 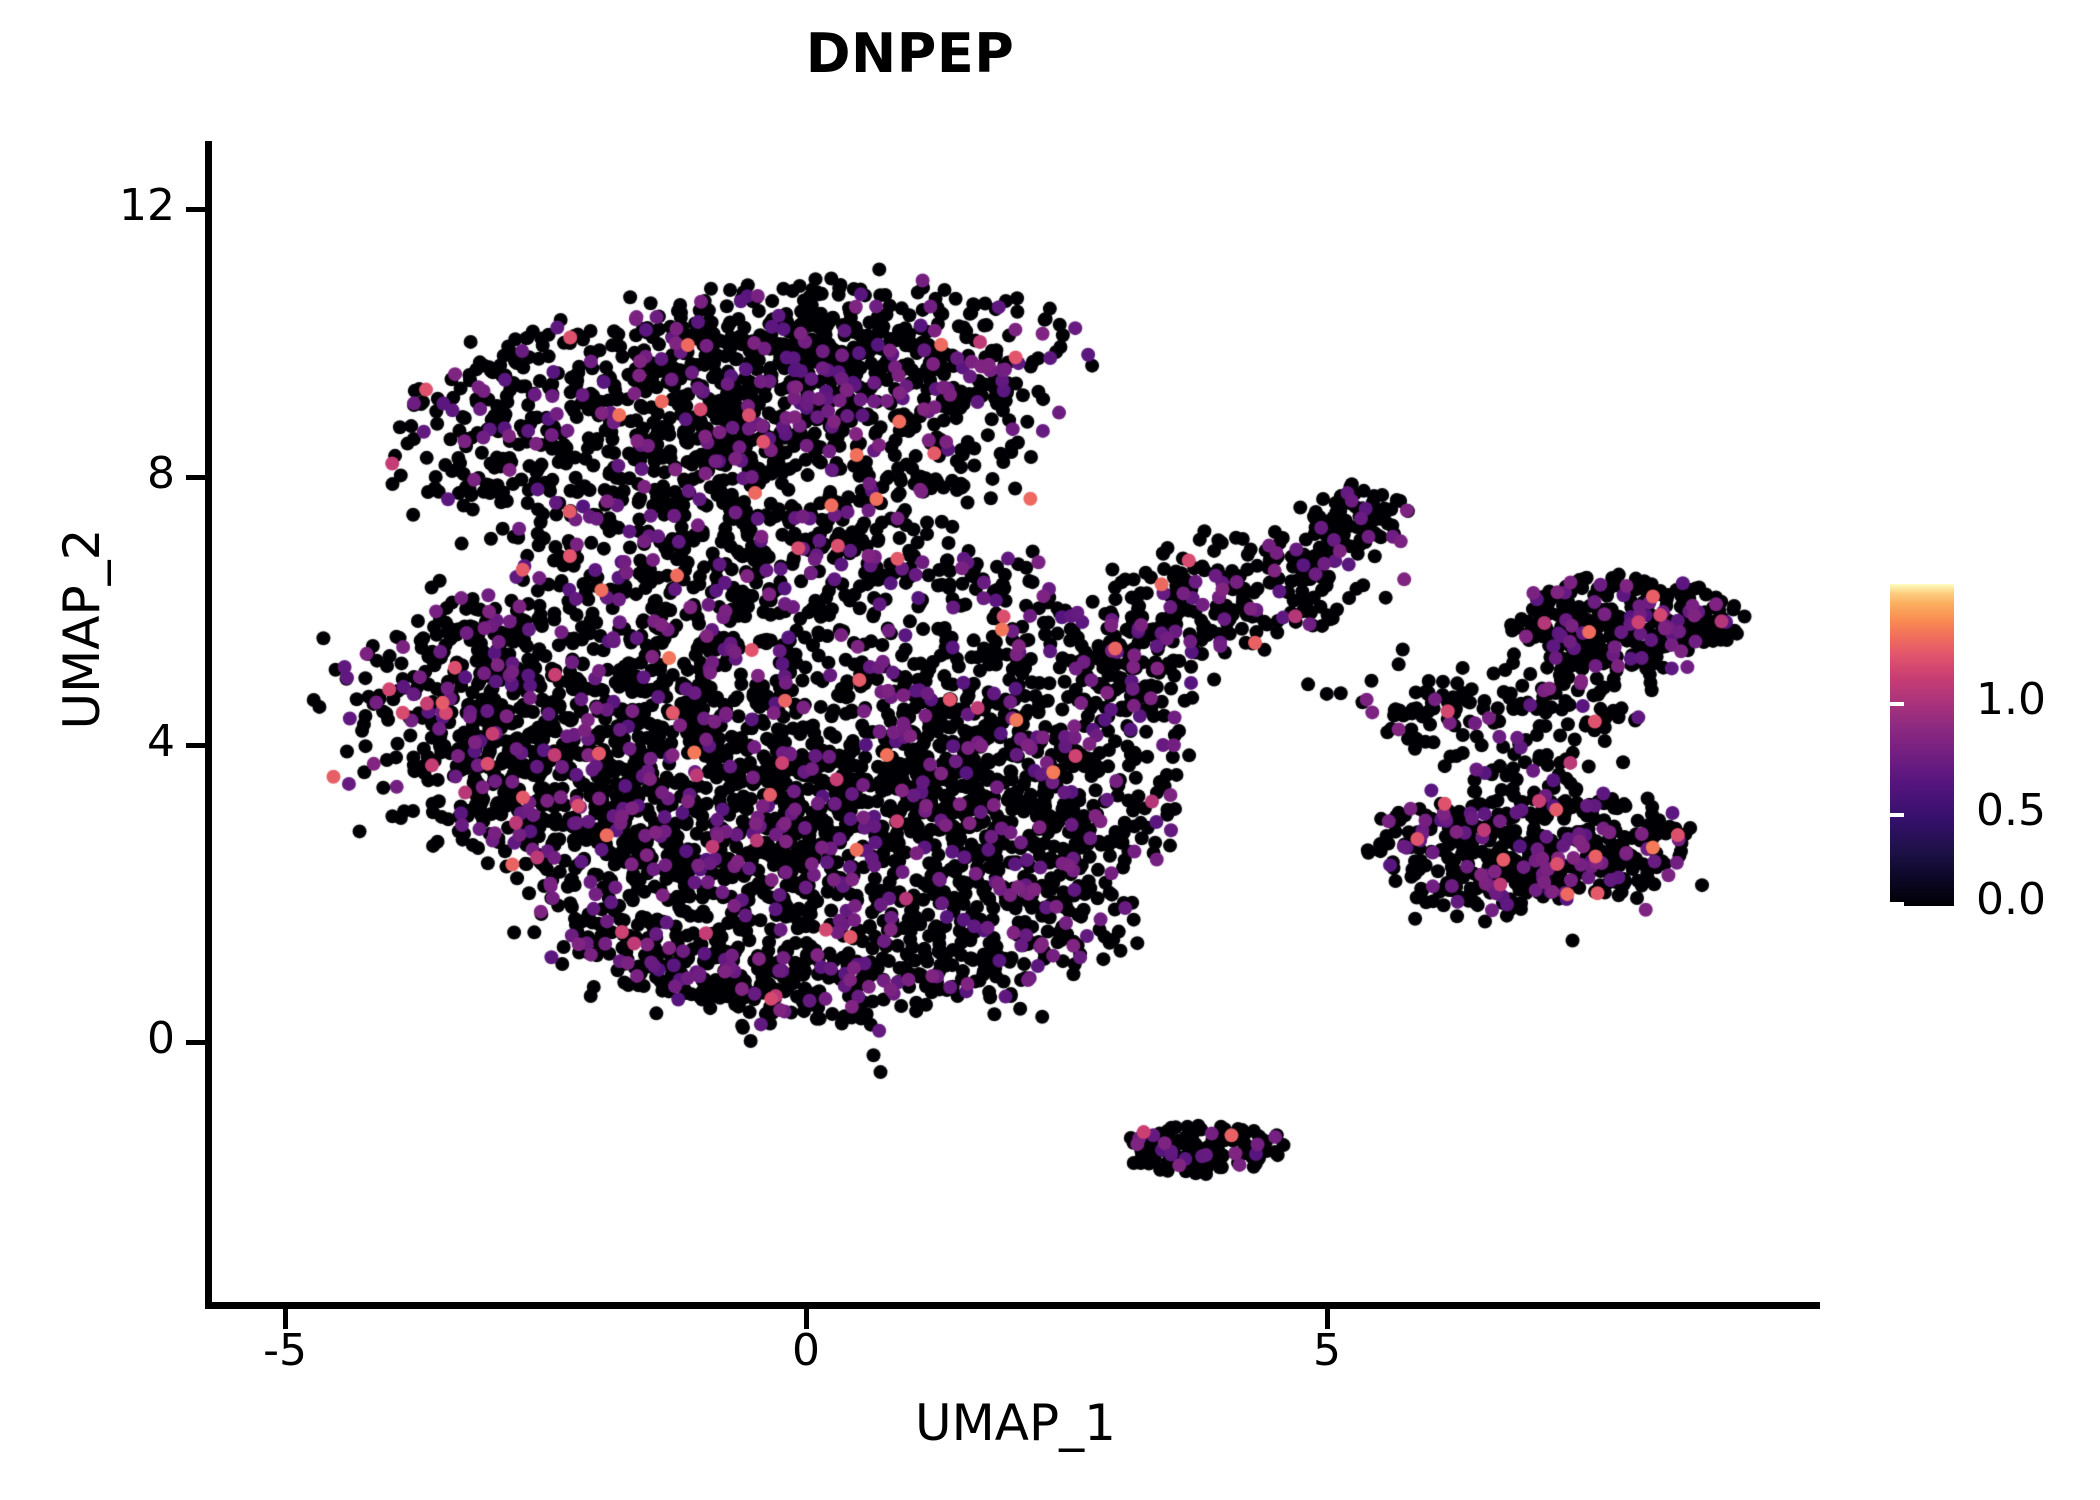 I want to click on x-axis-spine, so click(x=1012, y=1305).